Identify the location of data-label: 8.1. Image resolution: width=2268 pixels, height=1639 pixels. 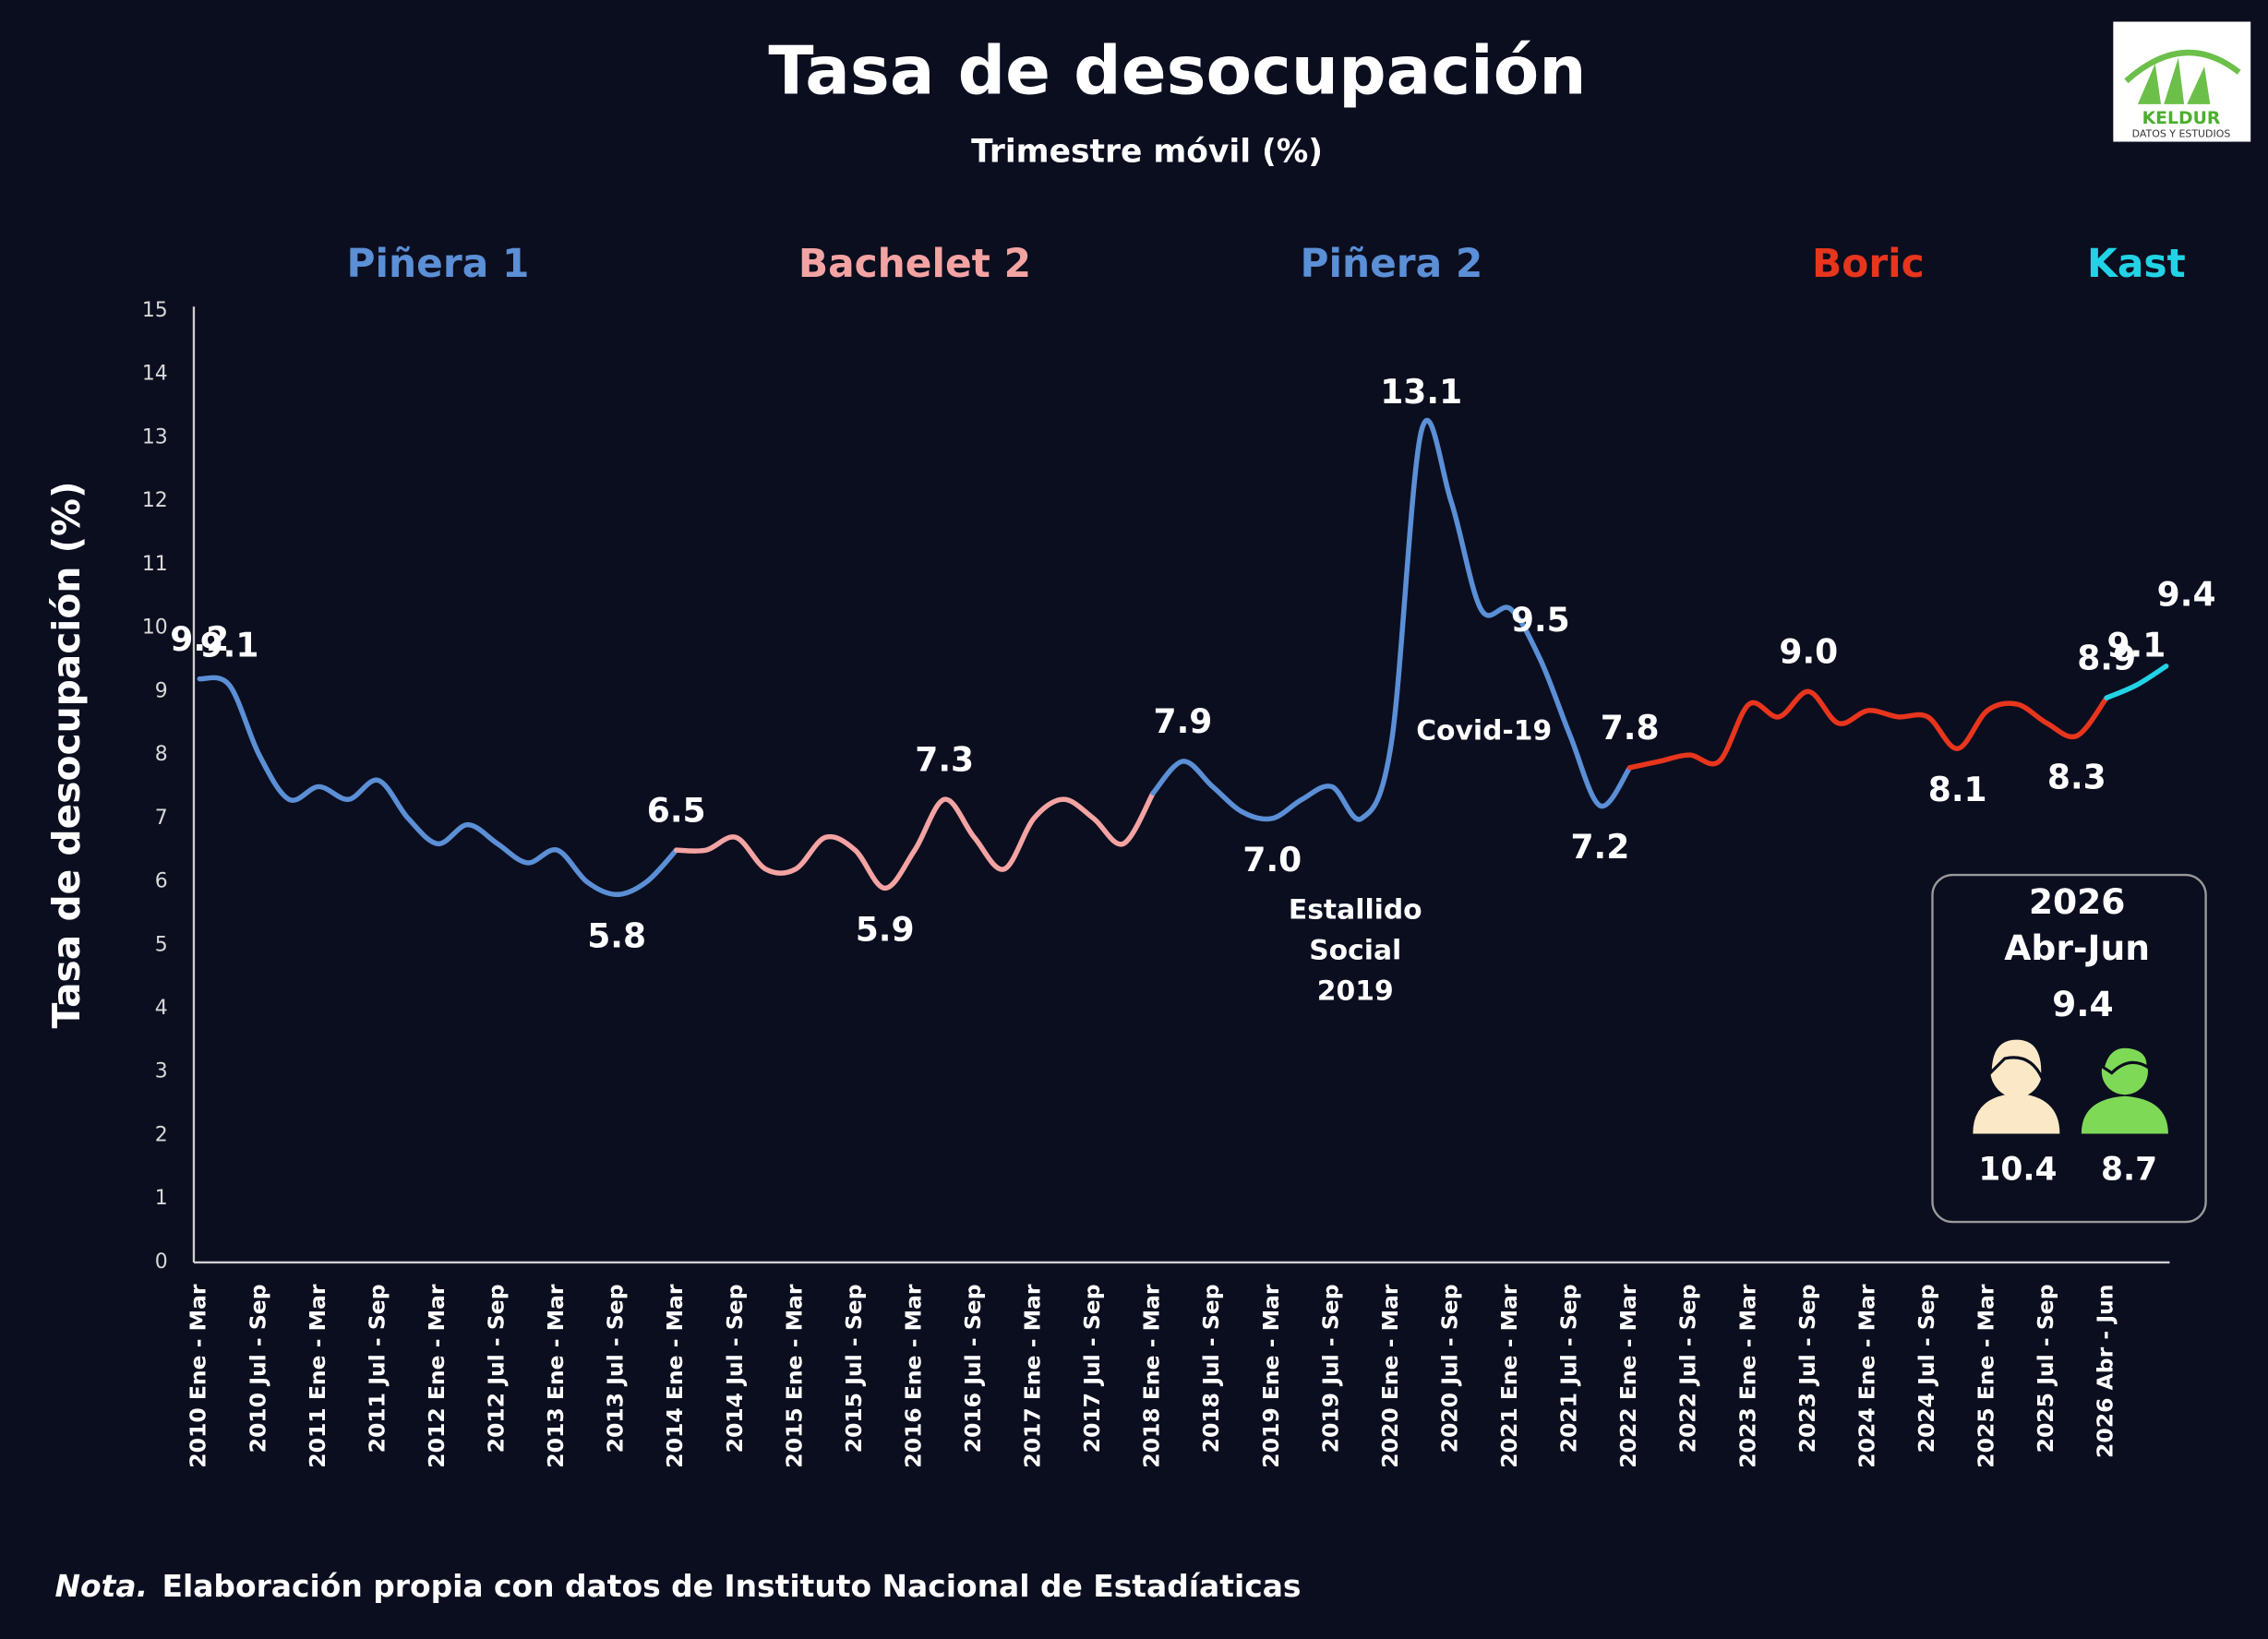
(1957, 791).